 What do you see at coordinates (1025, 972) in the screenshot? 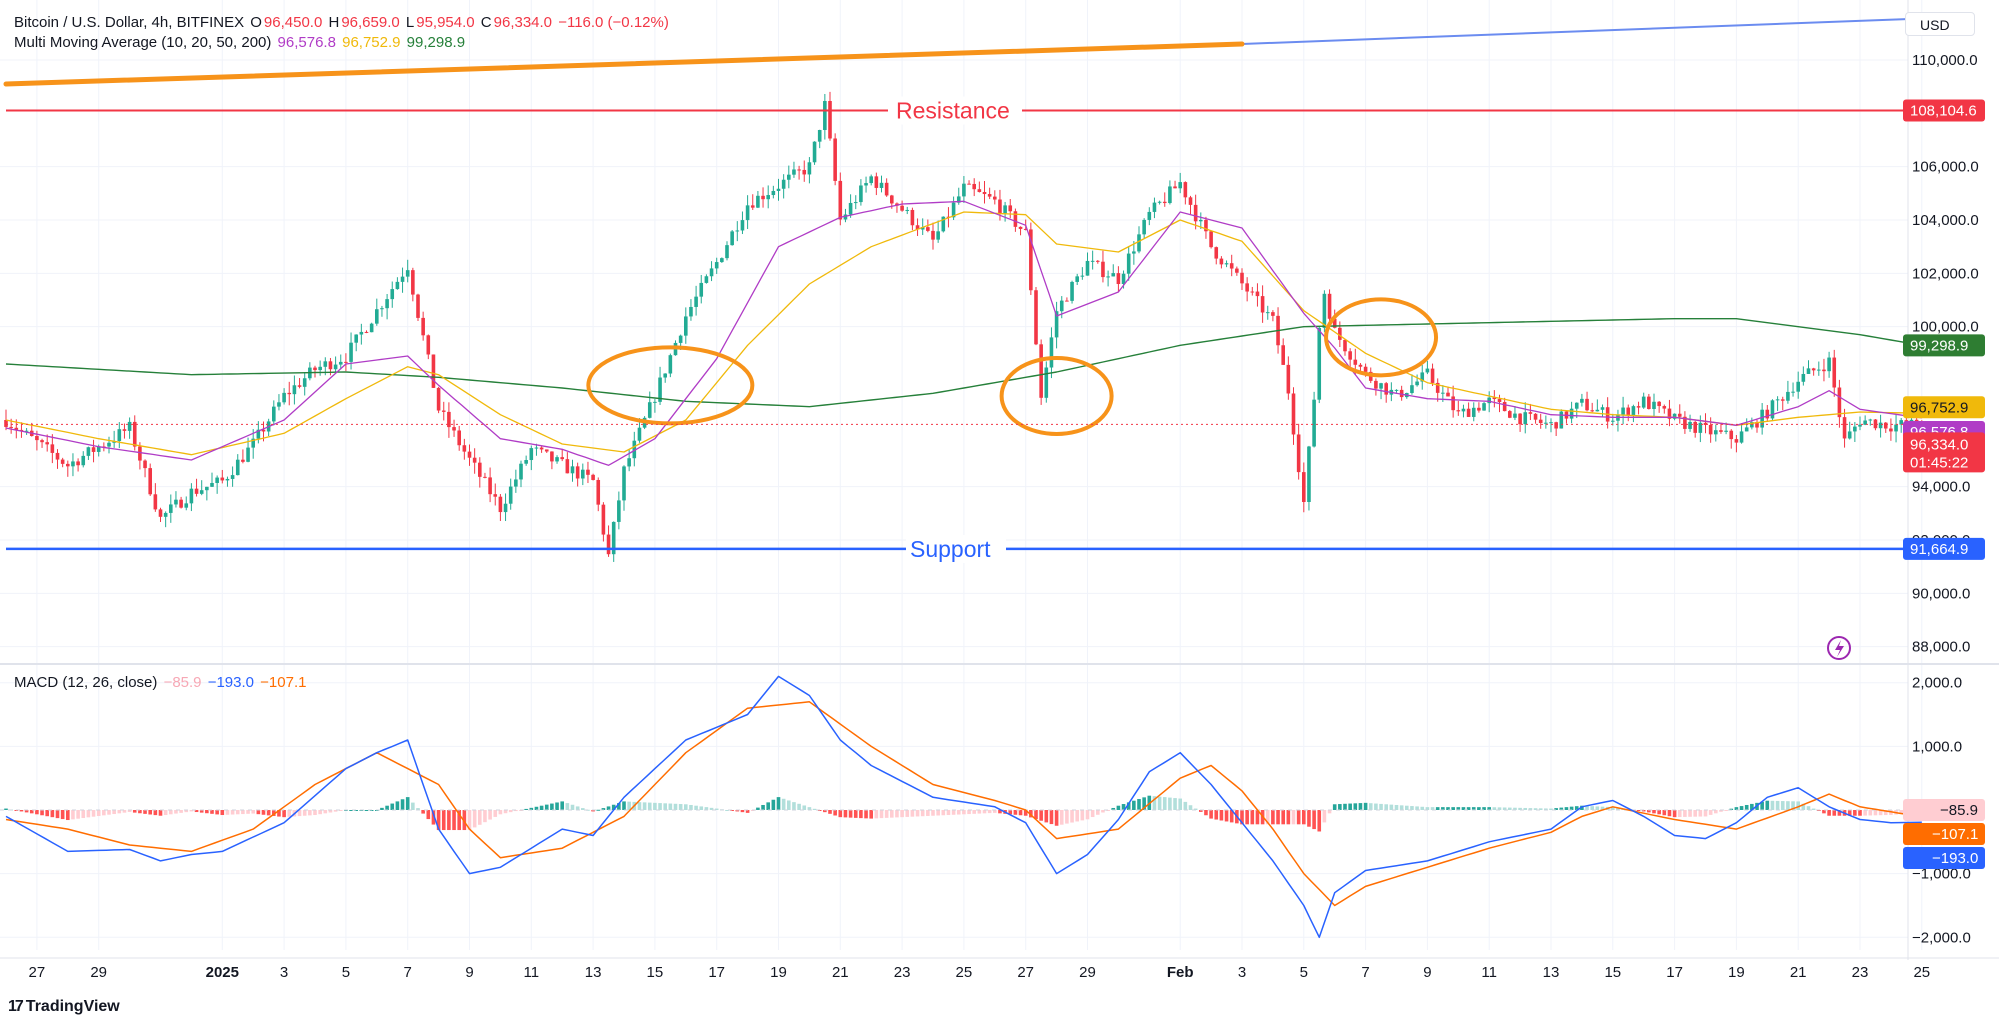
I see `time-tick-label: 27` at bounding box center [1025, 972].